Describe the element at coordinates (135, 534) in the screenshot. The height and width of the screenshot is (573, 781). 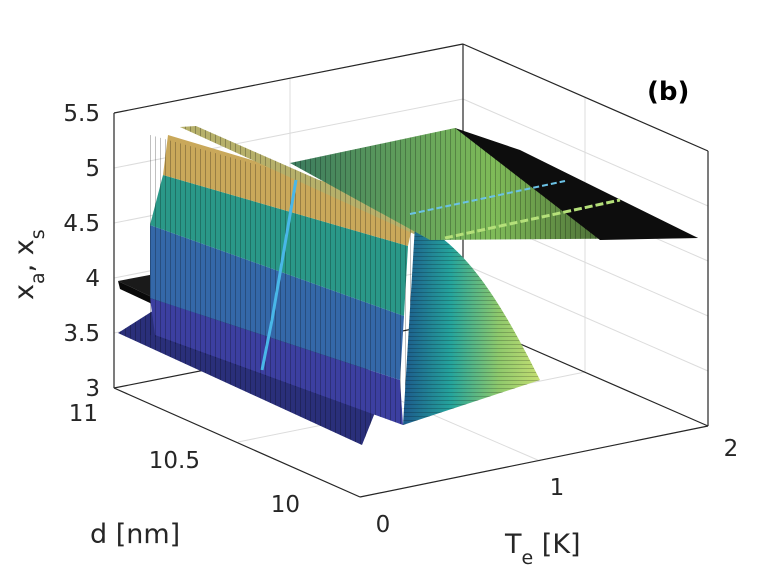
I see `x-axis-label: d [nm]` at that location.